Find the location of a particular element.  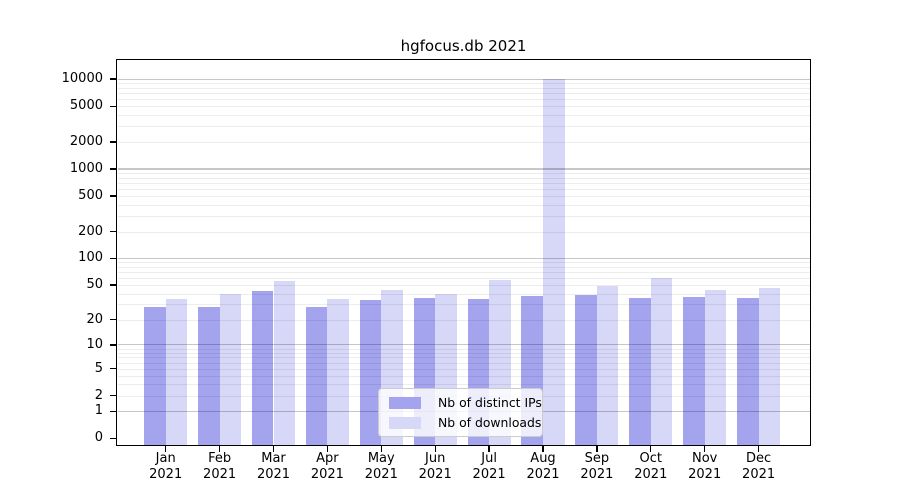

bar-distinct-ips-apr is located at coordinates (316, 376).